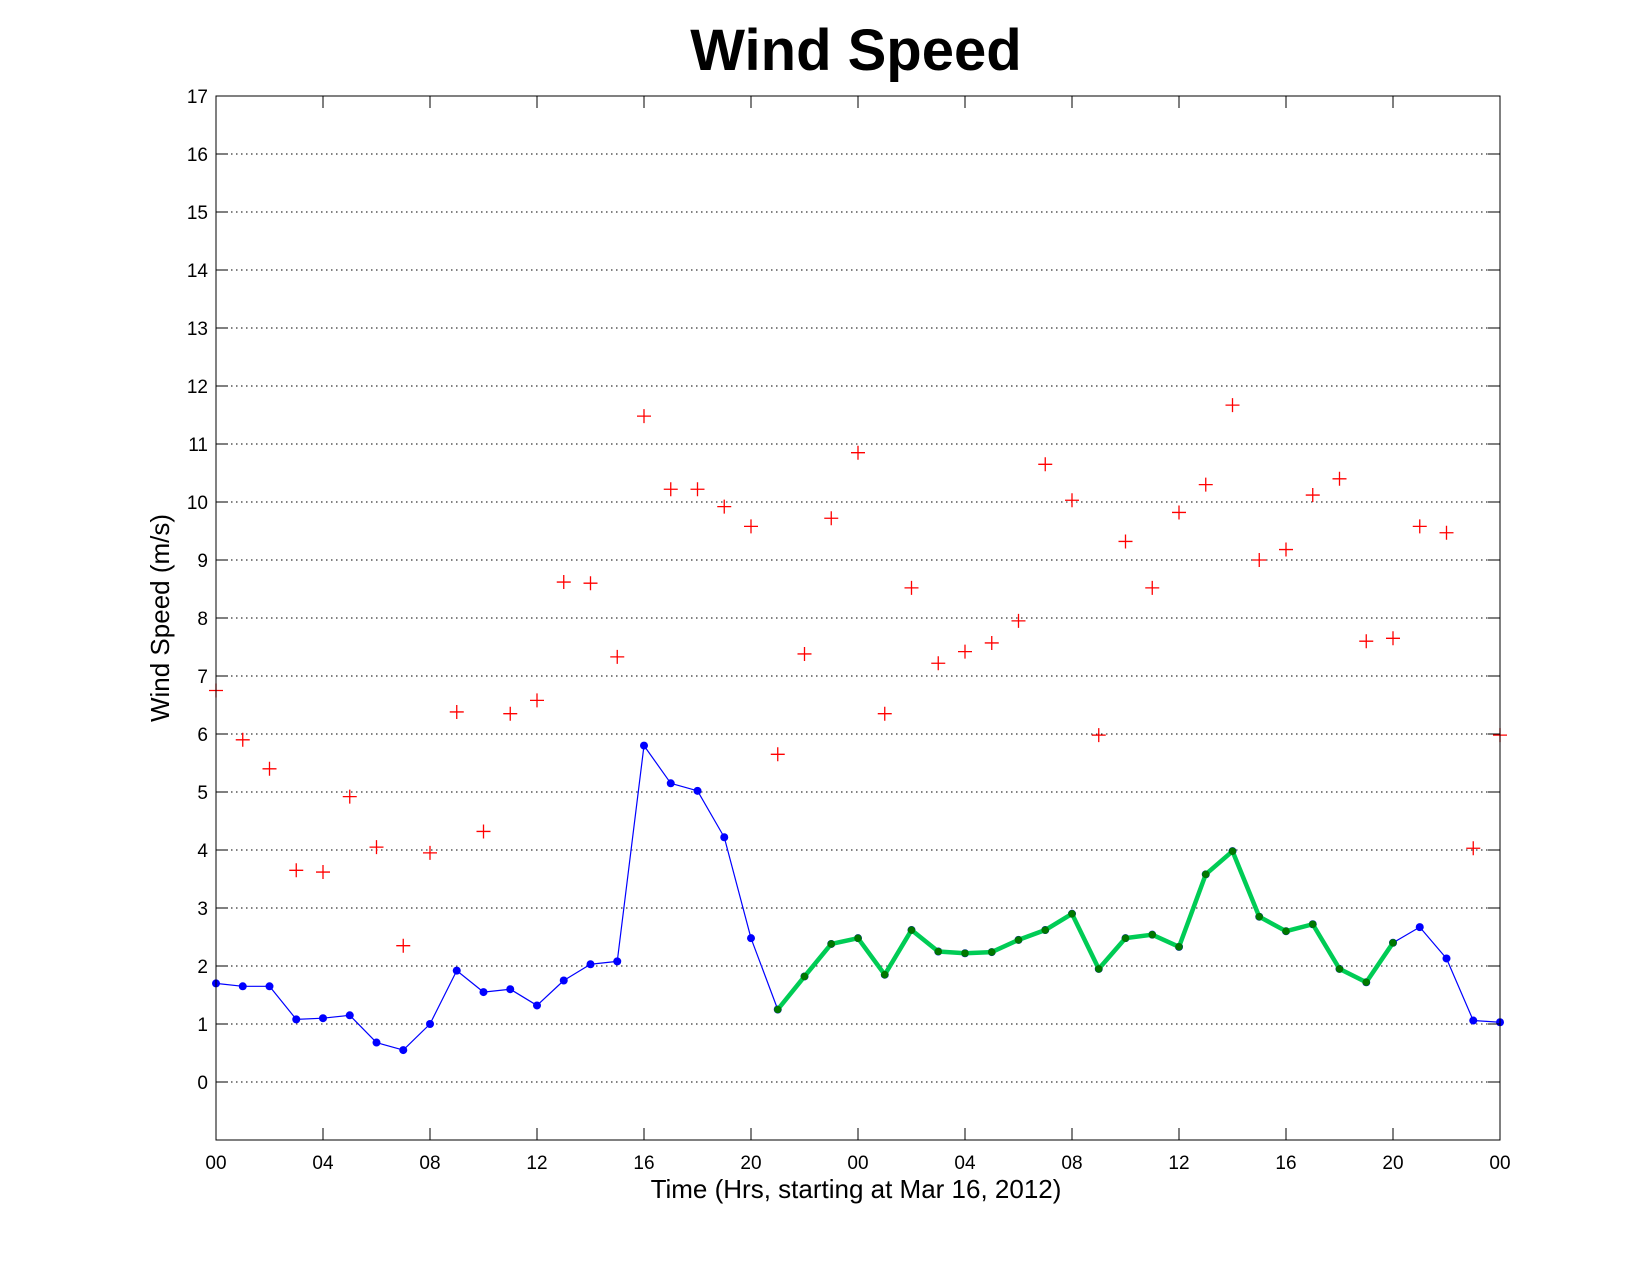 Image resolution: width=1650 pixels, height=1275 pixels. What do you see at coordinates (202, 909) in the screenshot?
I see `y-tick-label: 3` at bounding box center [202, 909].